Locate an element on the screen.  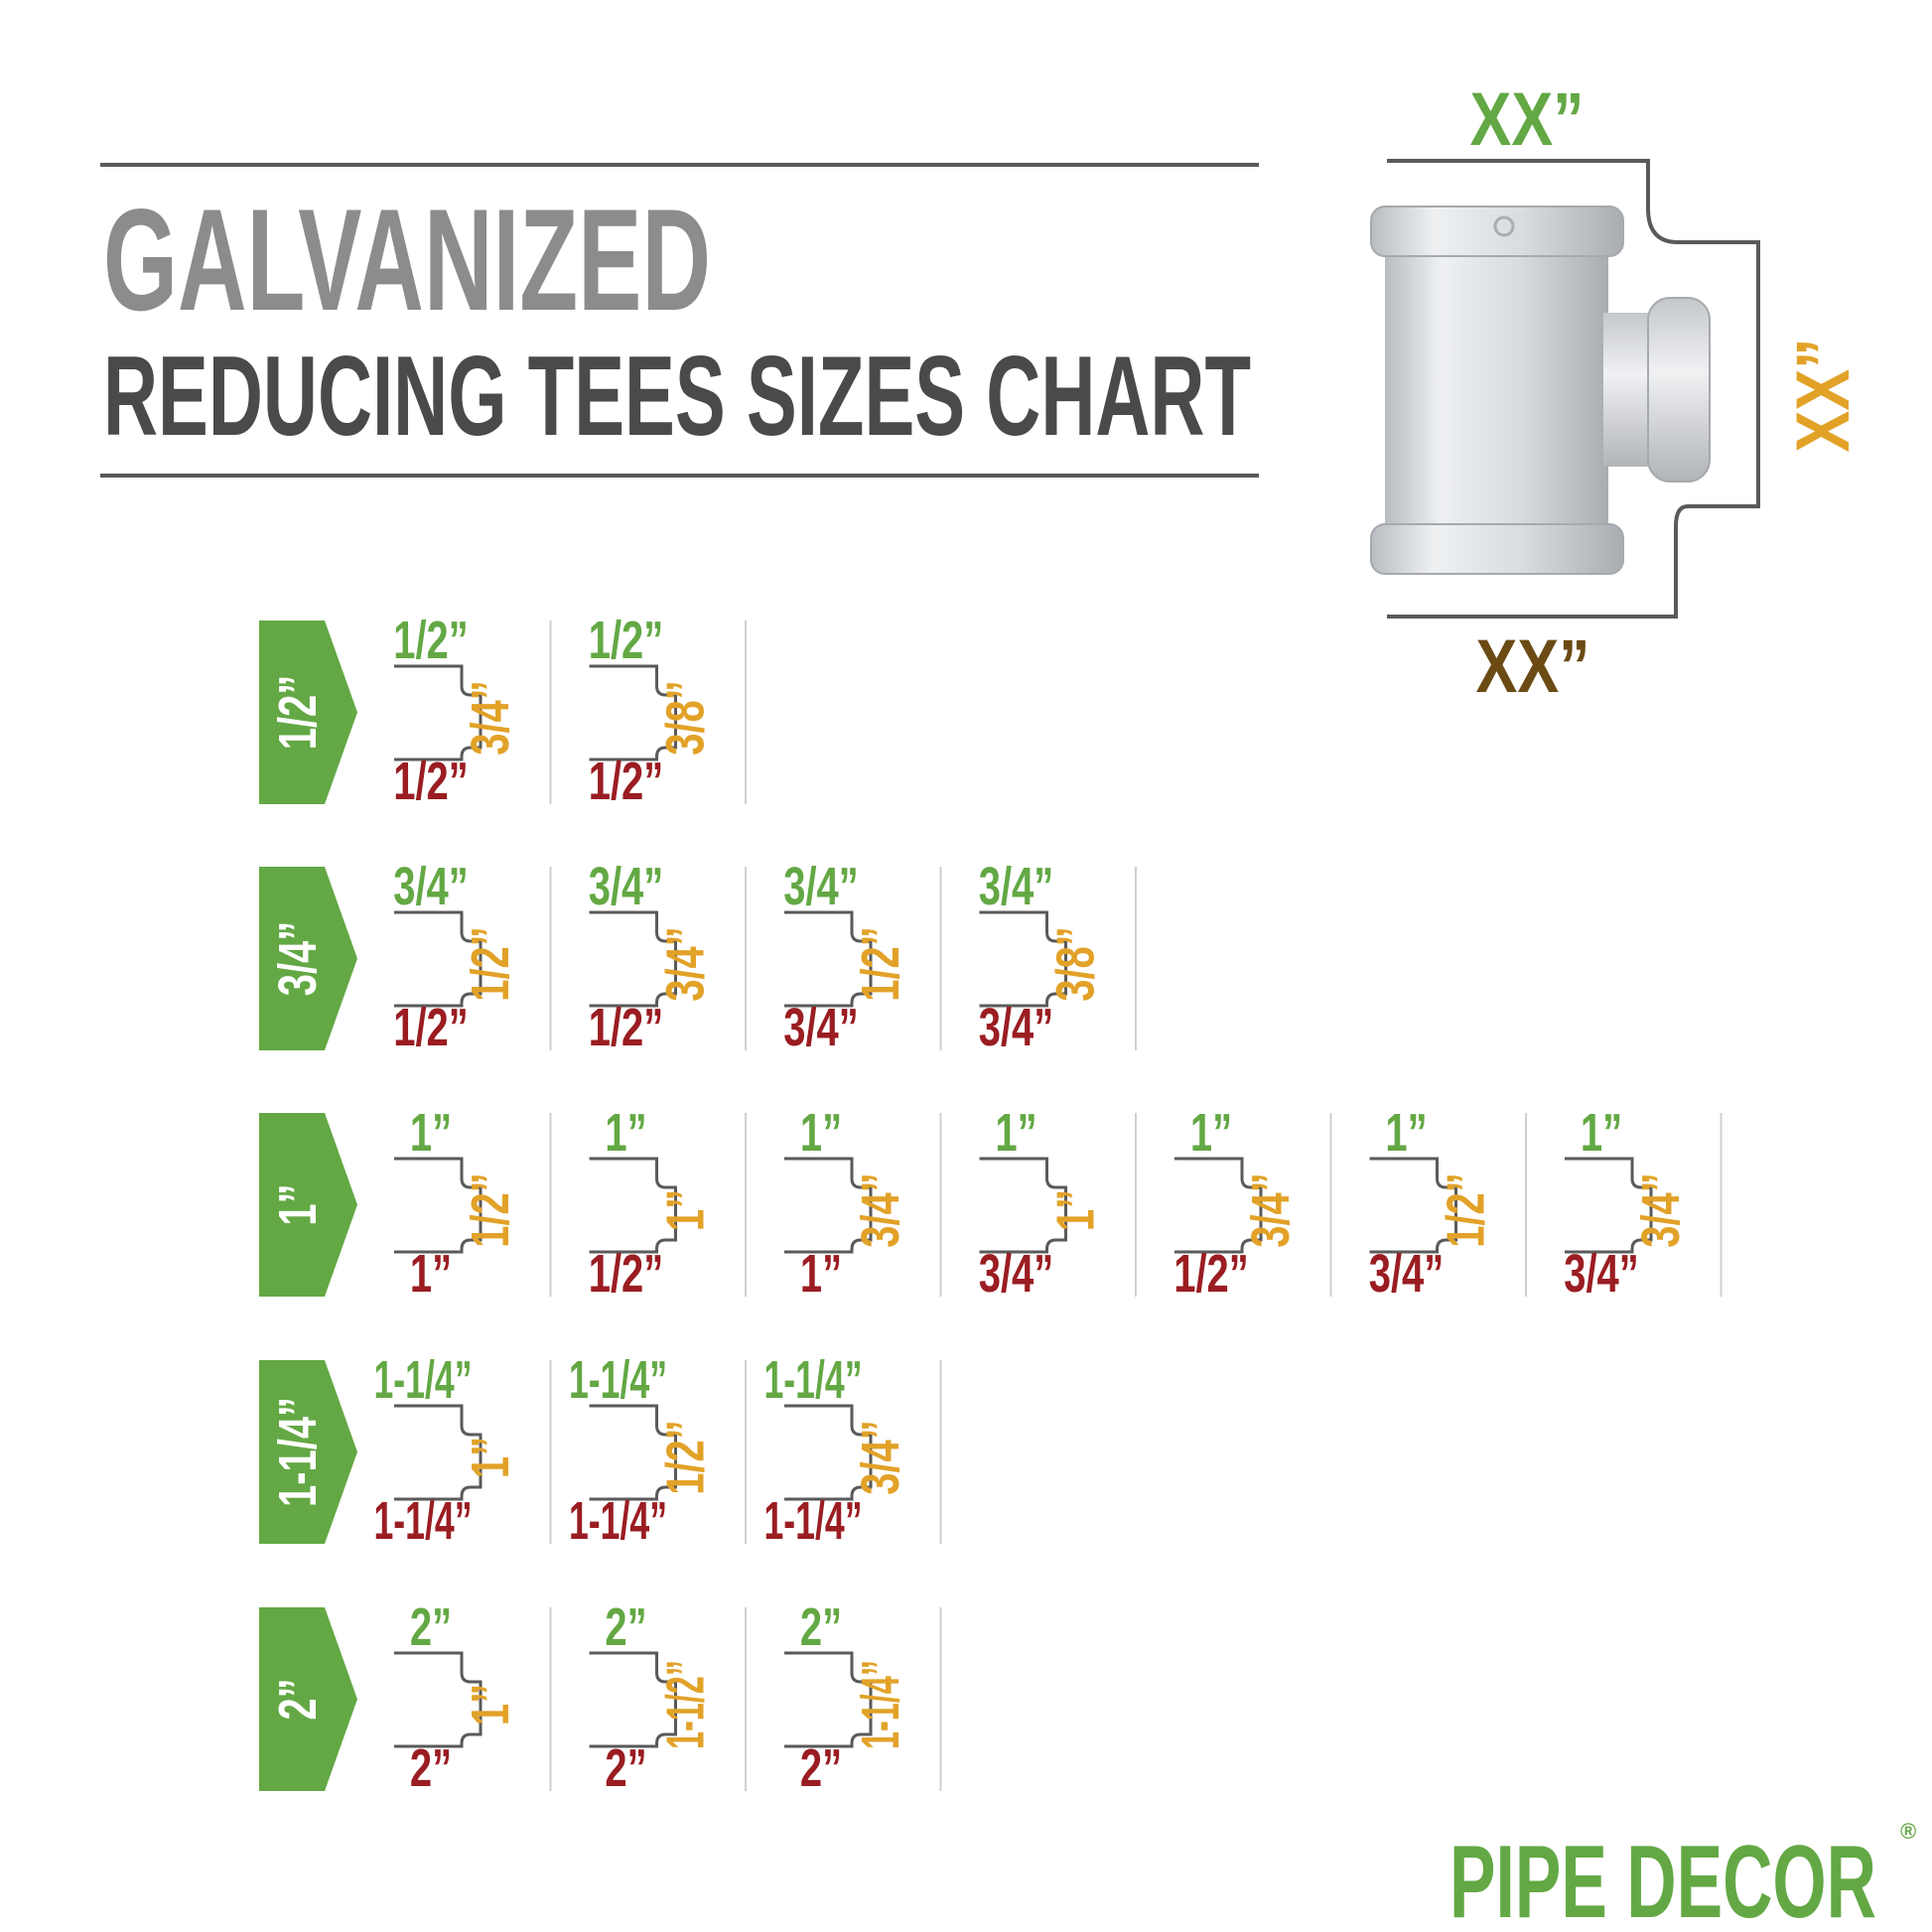
row-size-label: 1” is located at coordinates (298, 1204).